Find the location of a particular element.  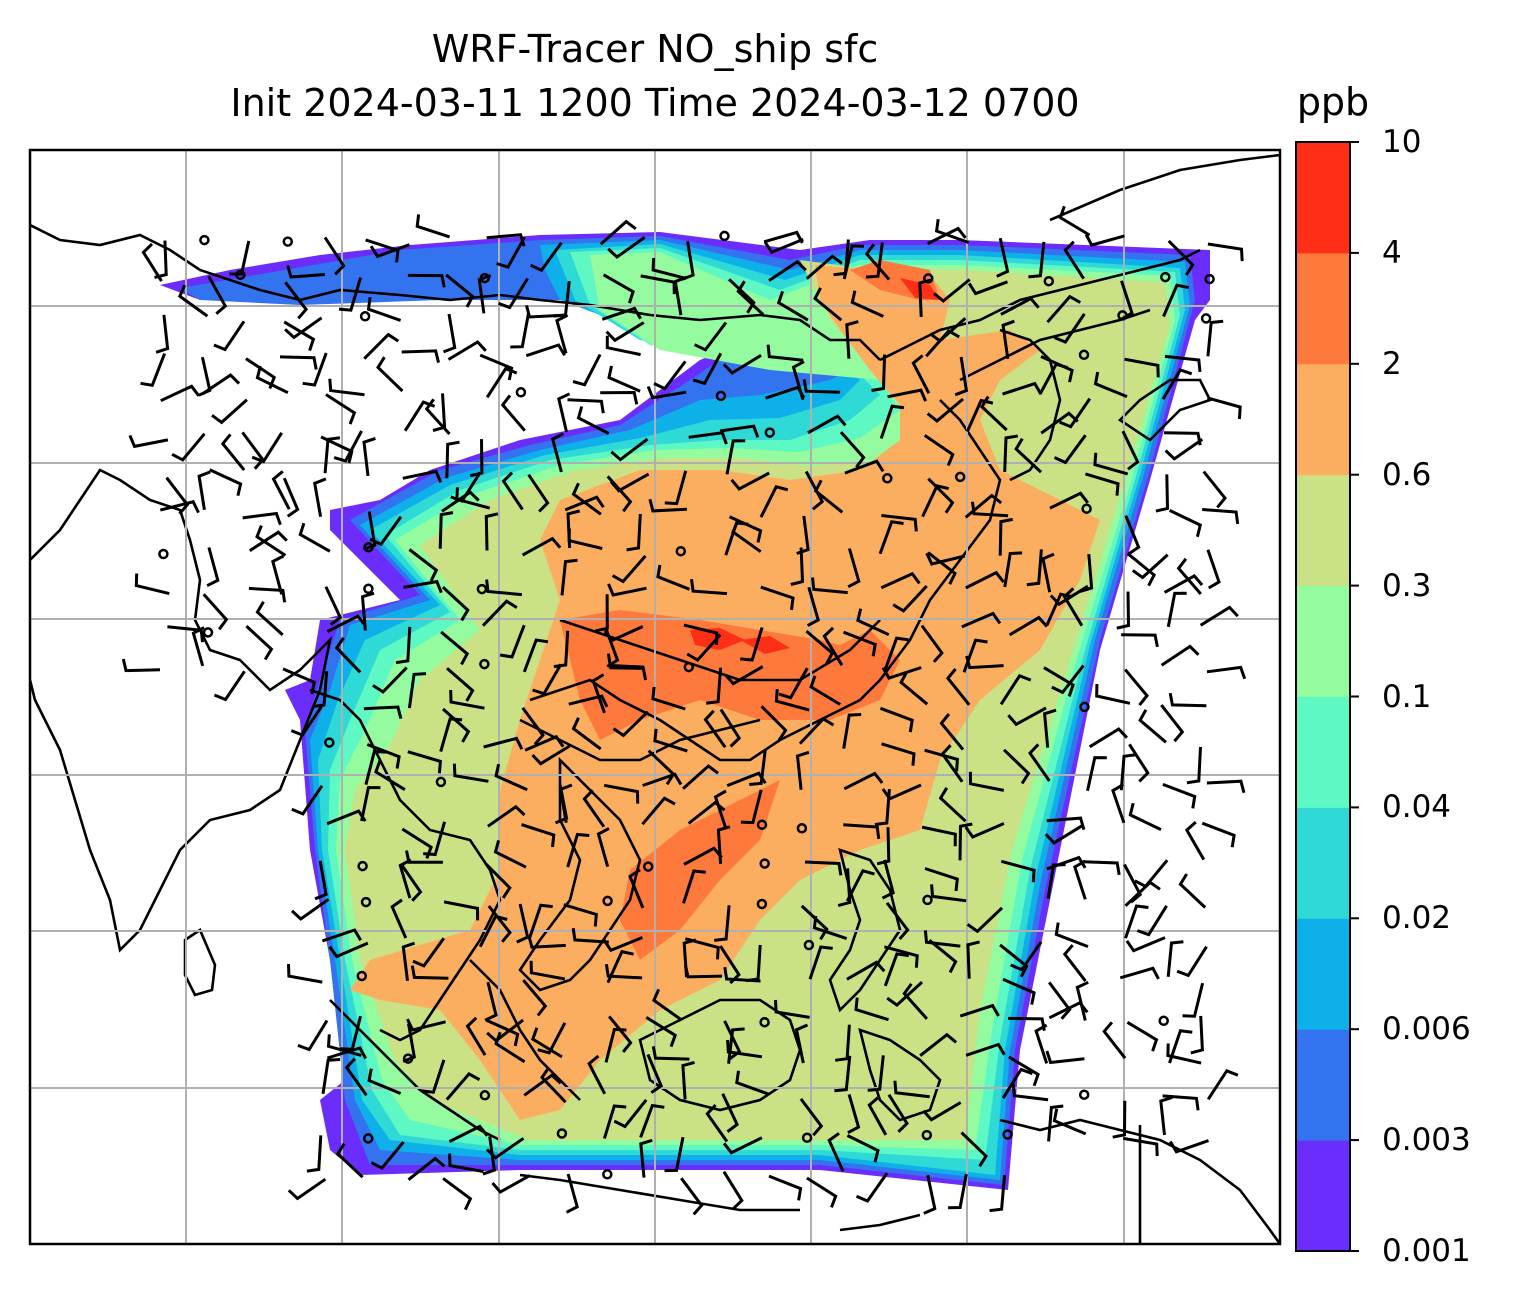

colorbar-swatch is located at coordinates (1323, 198).